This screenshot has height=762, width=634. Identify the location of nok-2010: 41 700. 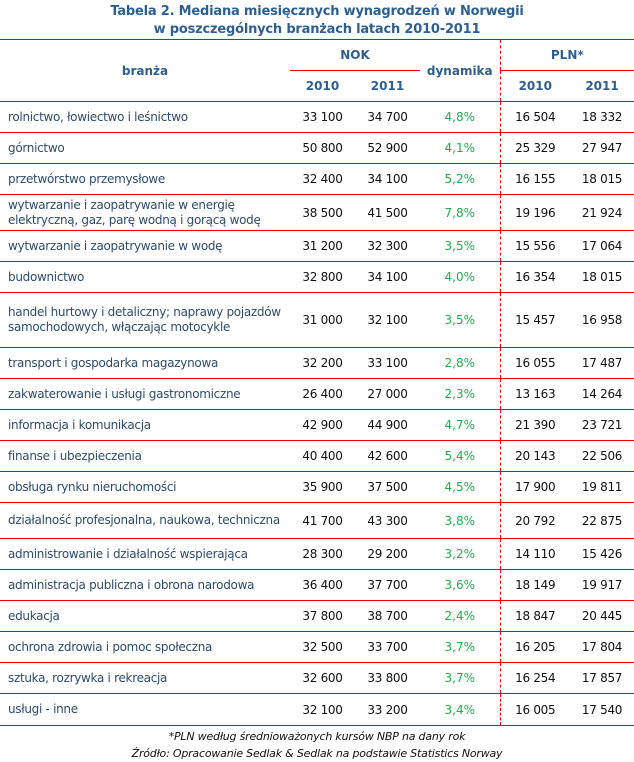
(322, 520).